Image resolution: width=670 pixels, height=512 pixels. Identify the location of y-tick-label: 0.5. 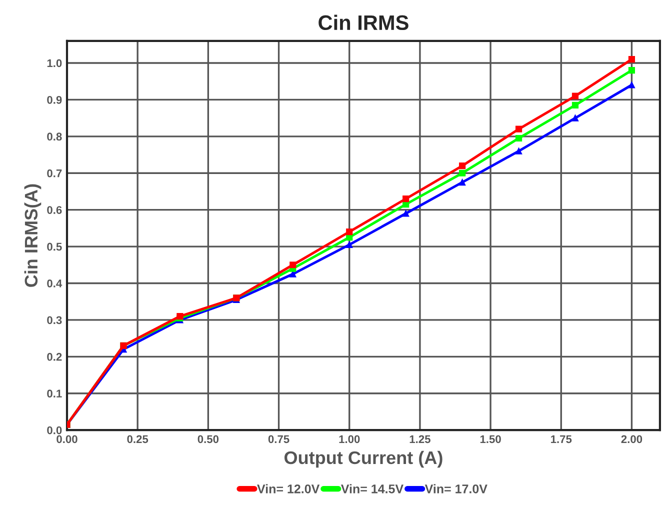
(54, 246).